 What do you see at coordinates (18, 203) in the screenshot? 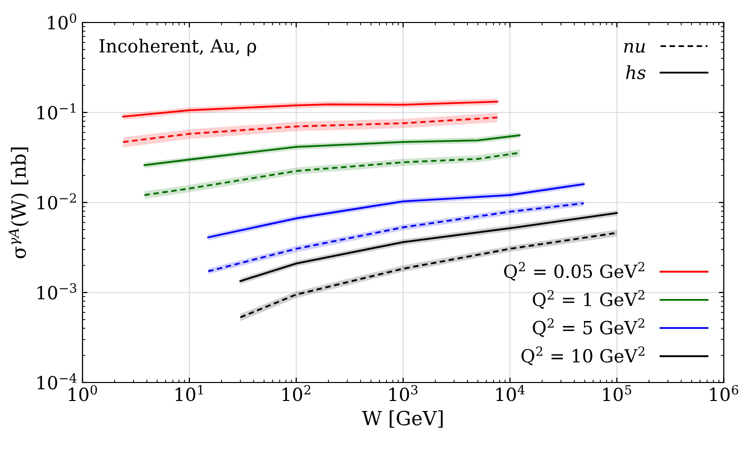
I see `y-axis-title: σ$^{γA}$(W) [nb]` at bounding box center [18, 203].